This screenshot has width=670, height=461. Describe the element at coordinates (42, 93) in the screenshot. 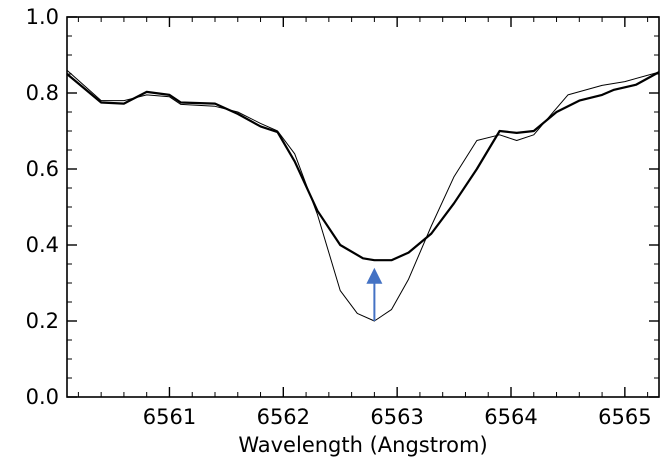

I see `y-tick-label: 0.8` at that location.